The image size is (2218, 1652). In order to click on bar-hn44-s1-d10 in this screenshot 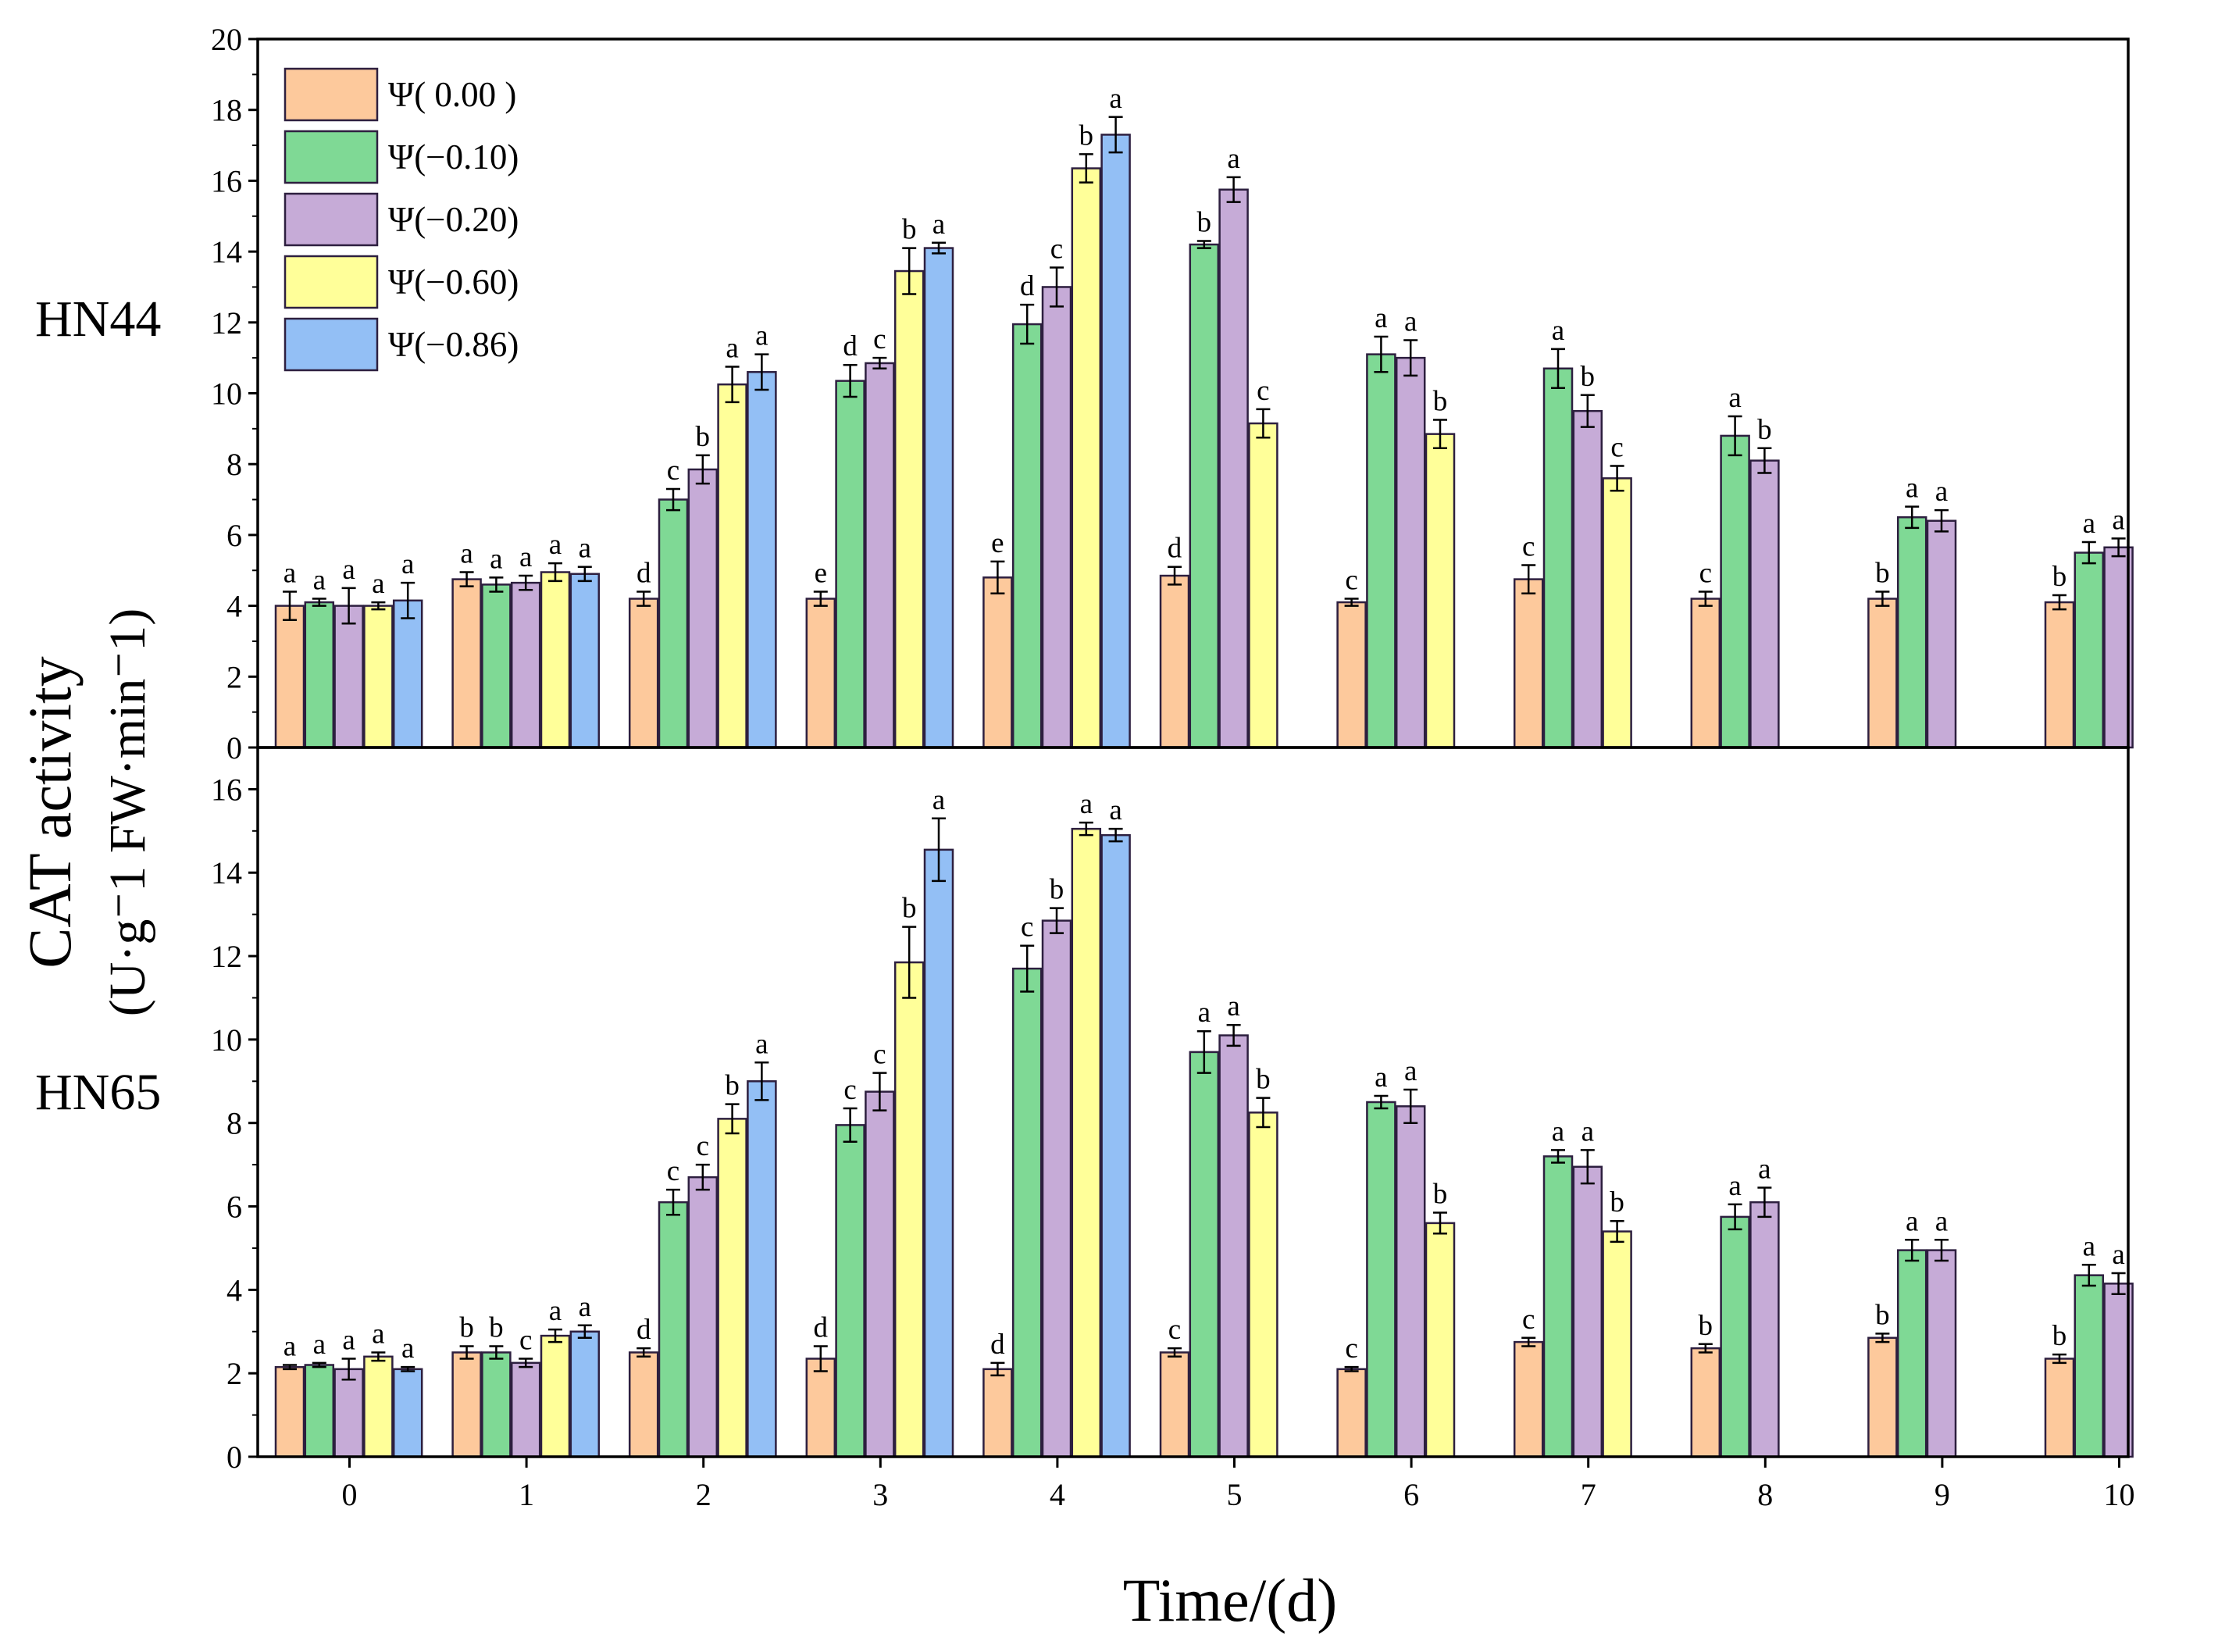, I will do `click(2089, 650)`.